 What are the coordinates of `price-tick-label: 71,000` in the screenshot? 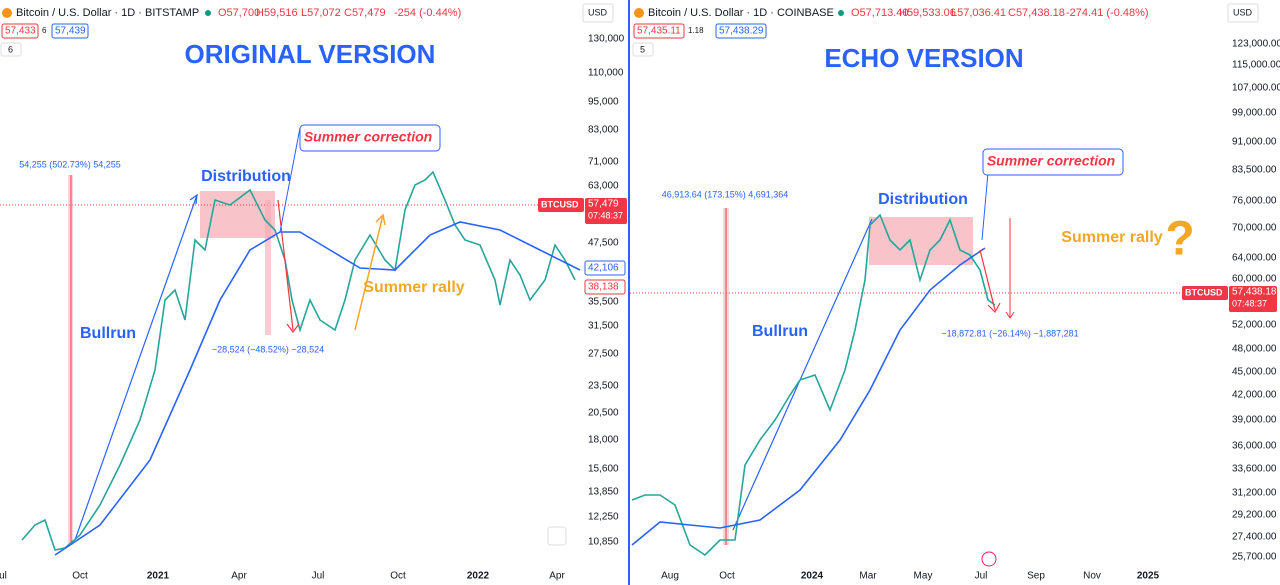 It's located at (603, 162).